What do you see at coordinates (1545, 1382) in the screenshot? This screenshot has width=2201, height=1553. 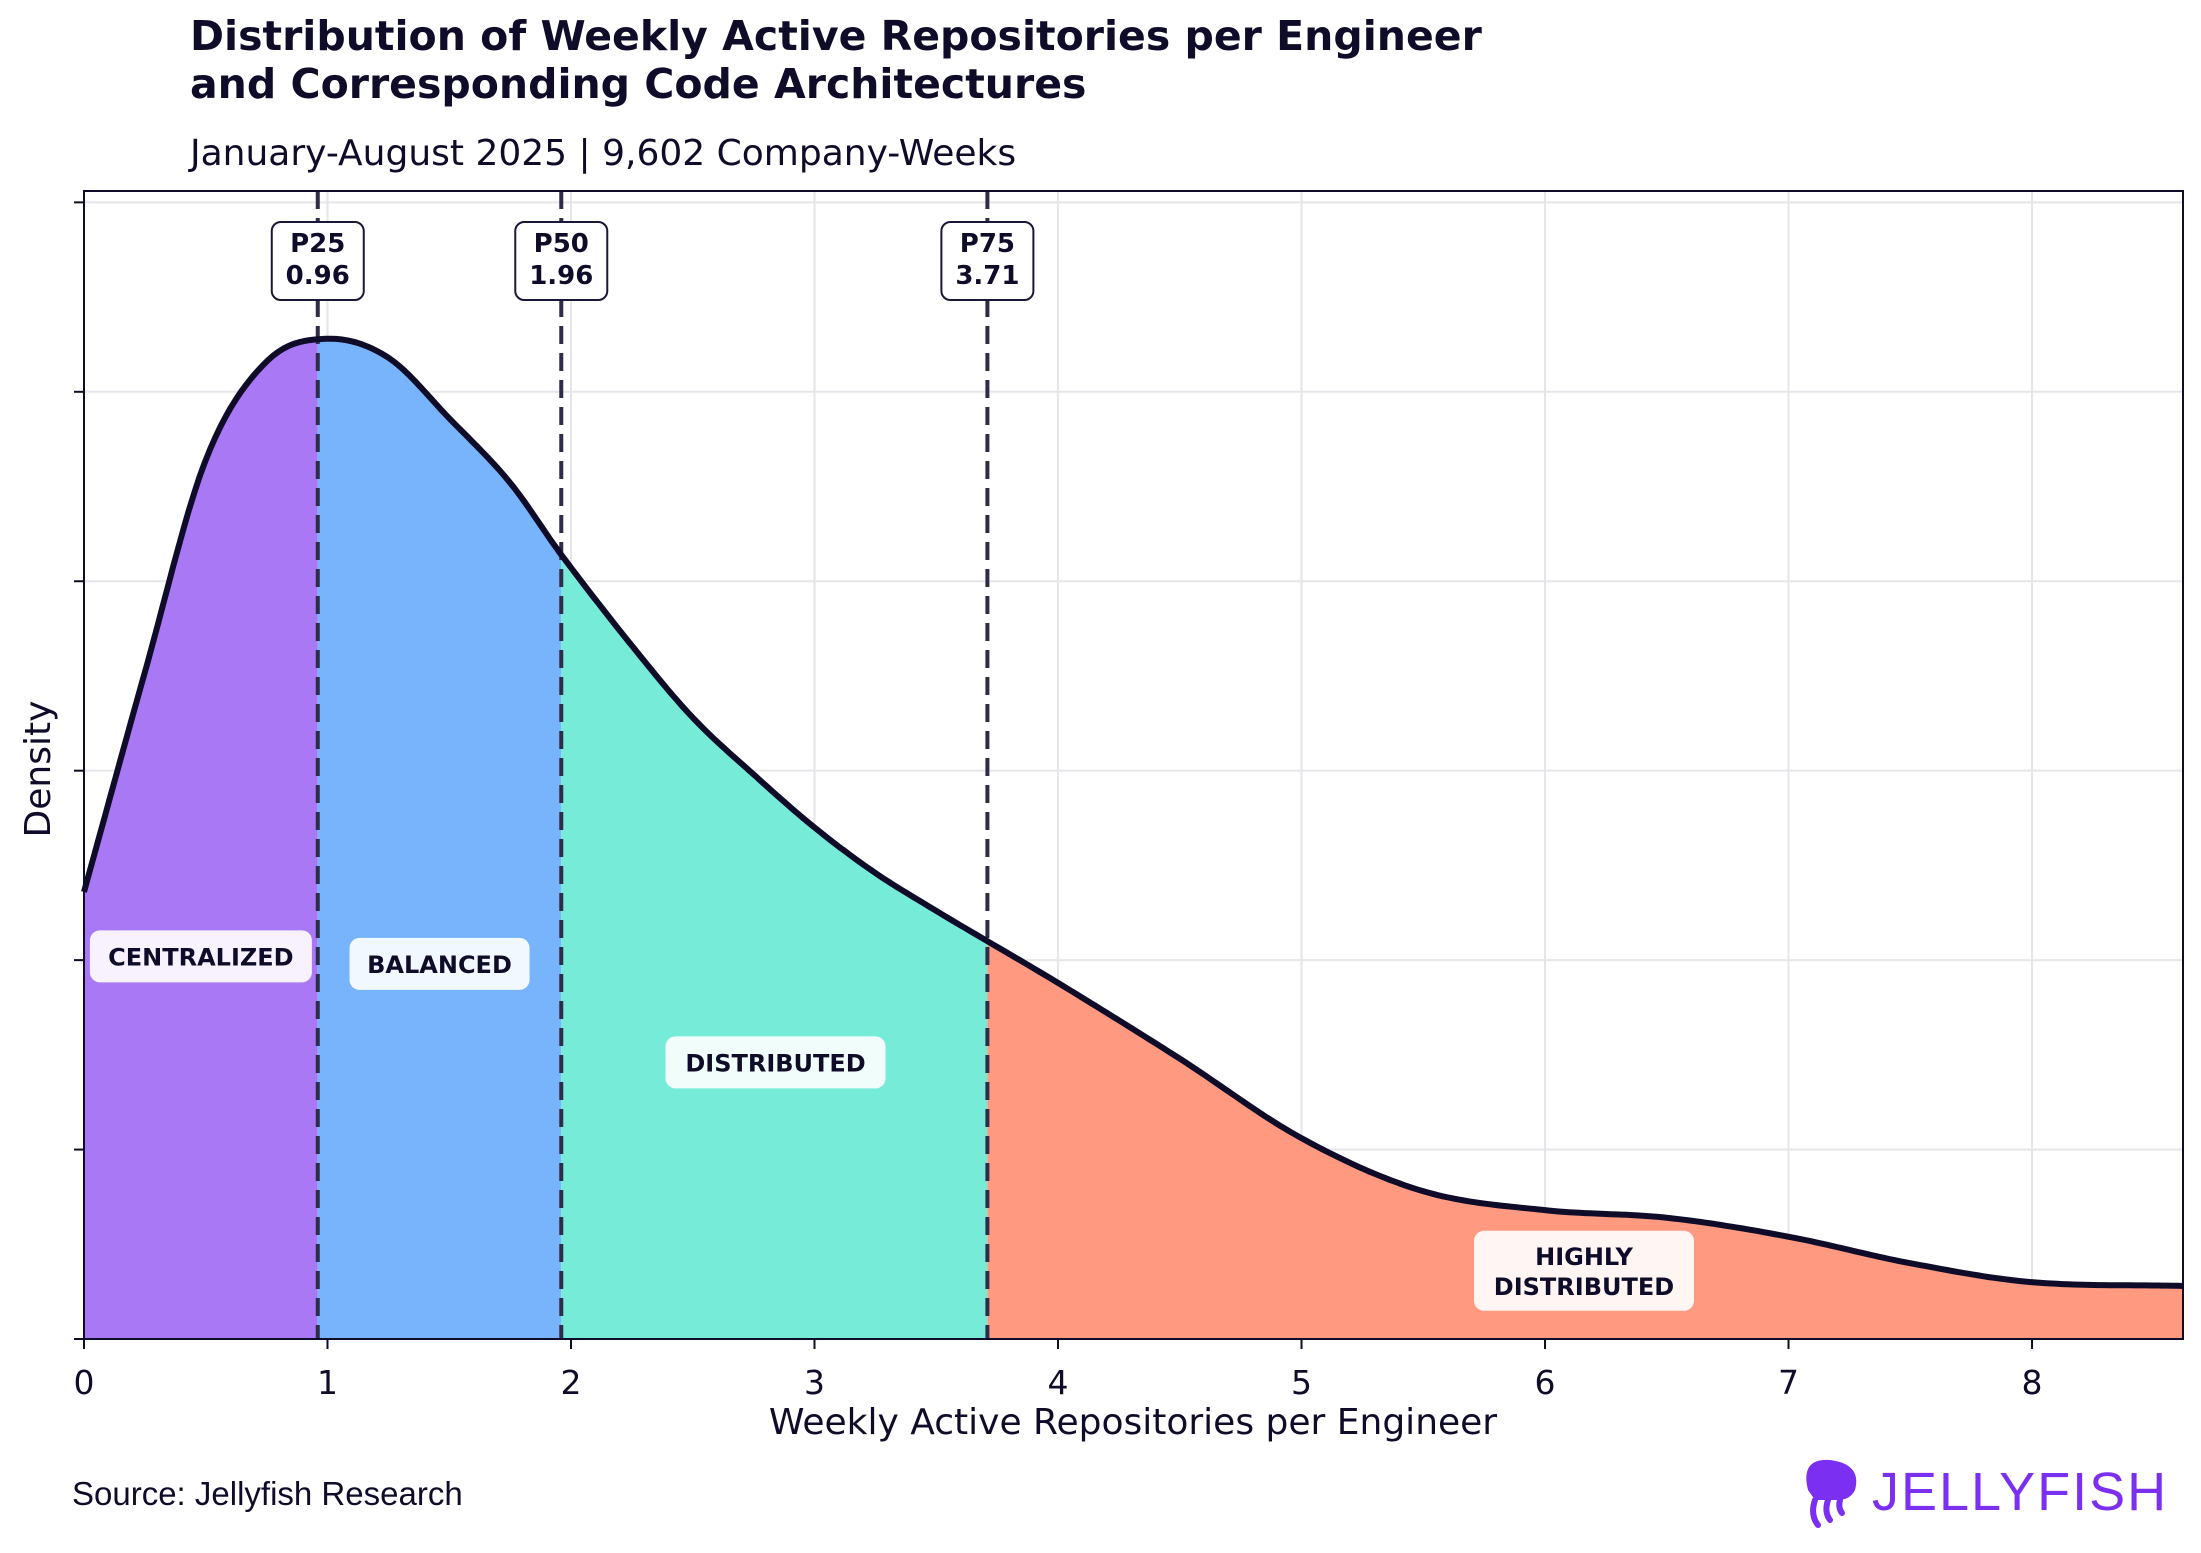 I see `x-tick-label: 6` at bounding box center [1545, 1382].